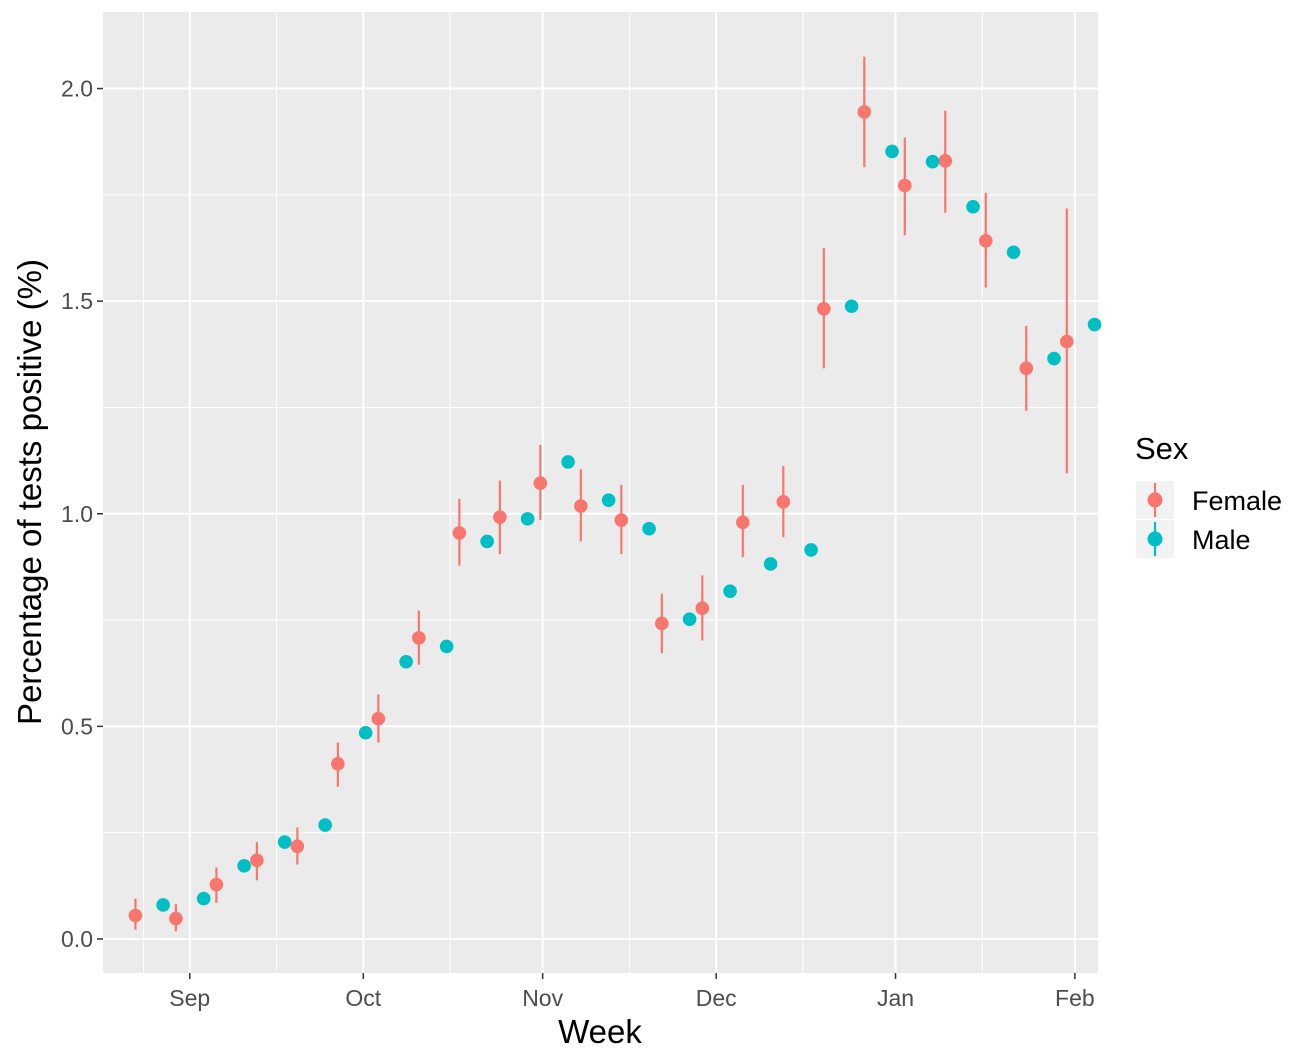  Describe the element at coordinates (600, 1030) in the screenshot. I see `x-axis-title: Week` at that location.